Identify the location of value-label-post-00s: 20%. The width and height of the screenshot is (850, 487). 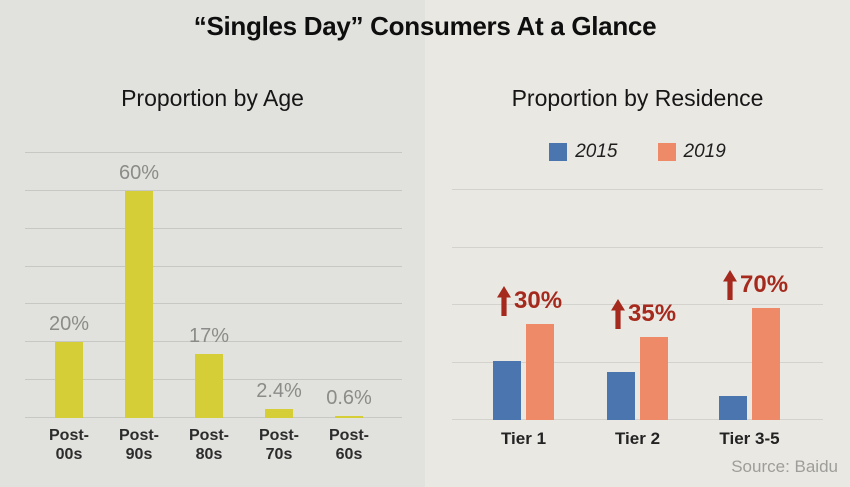
(69, 324).